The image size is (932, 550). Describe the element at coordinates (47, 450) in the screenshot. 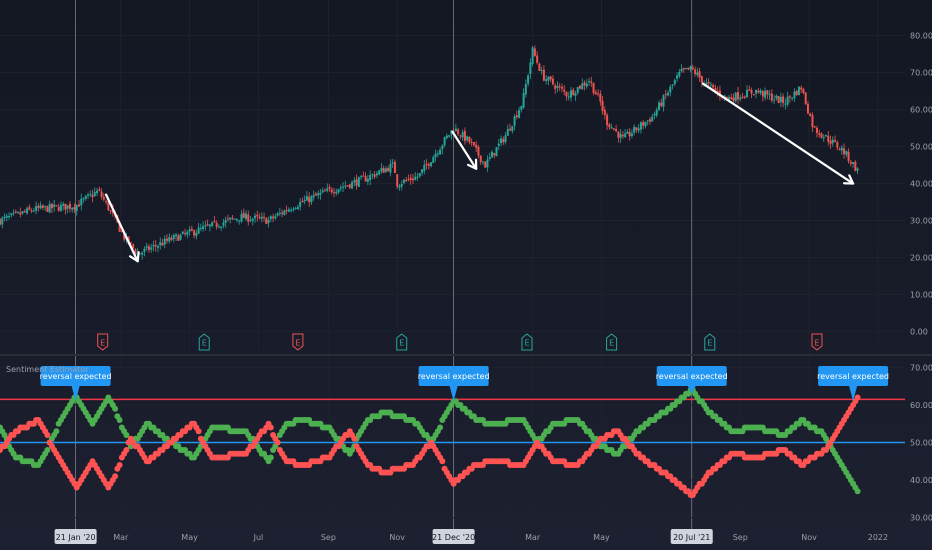

I see `bull-dot` at that location.